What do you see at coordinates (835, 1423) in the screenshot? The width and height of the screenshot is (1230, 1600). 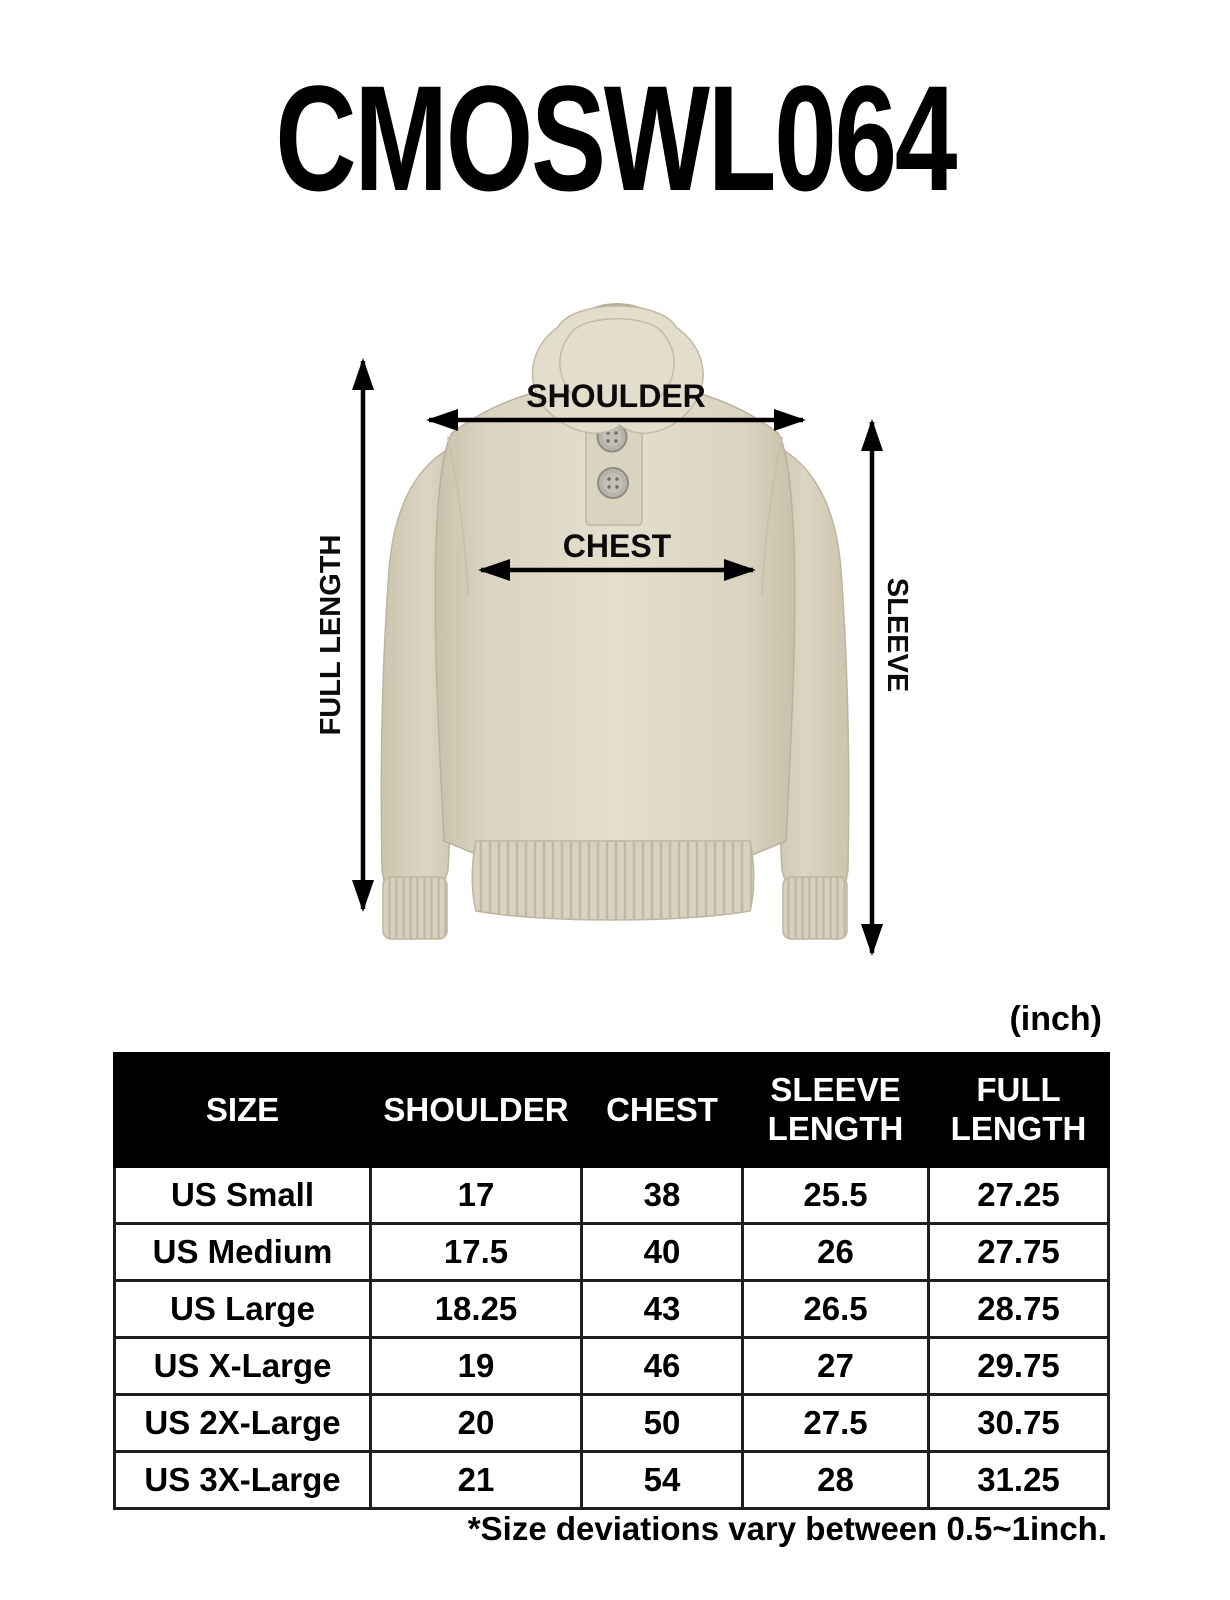 I see `sleeve-length-cell: 27.5` at bounding box center [835, 1423].